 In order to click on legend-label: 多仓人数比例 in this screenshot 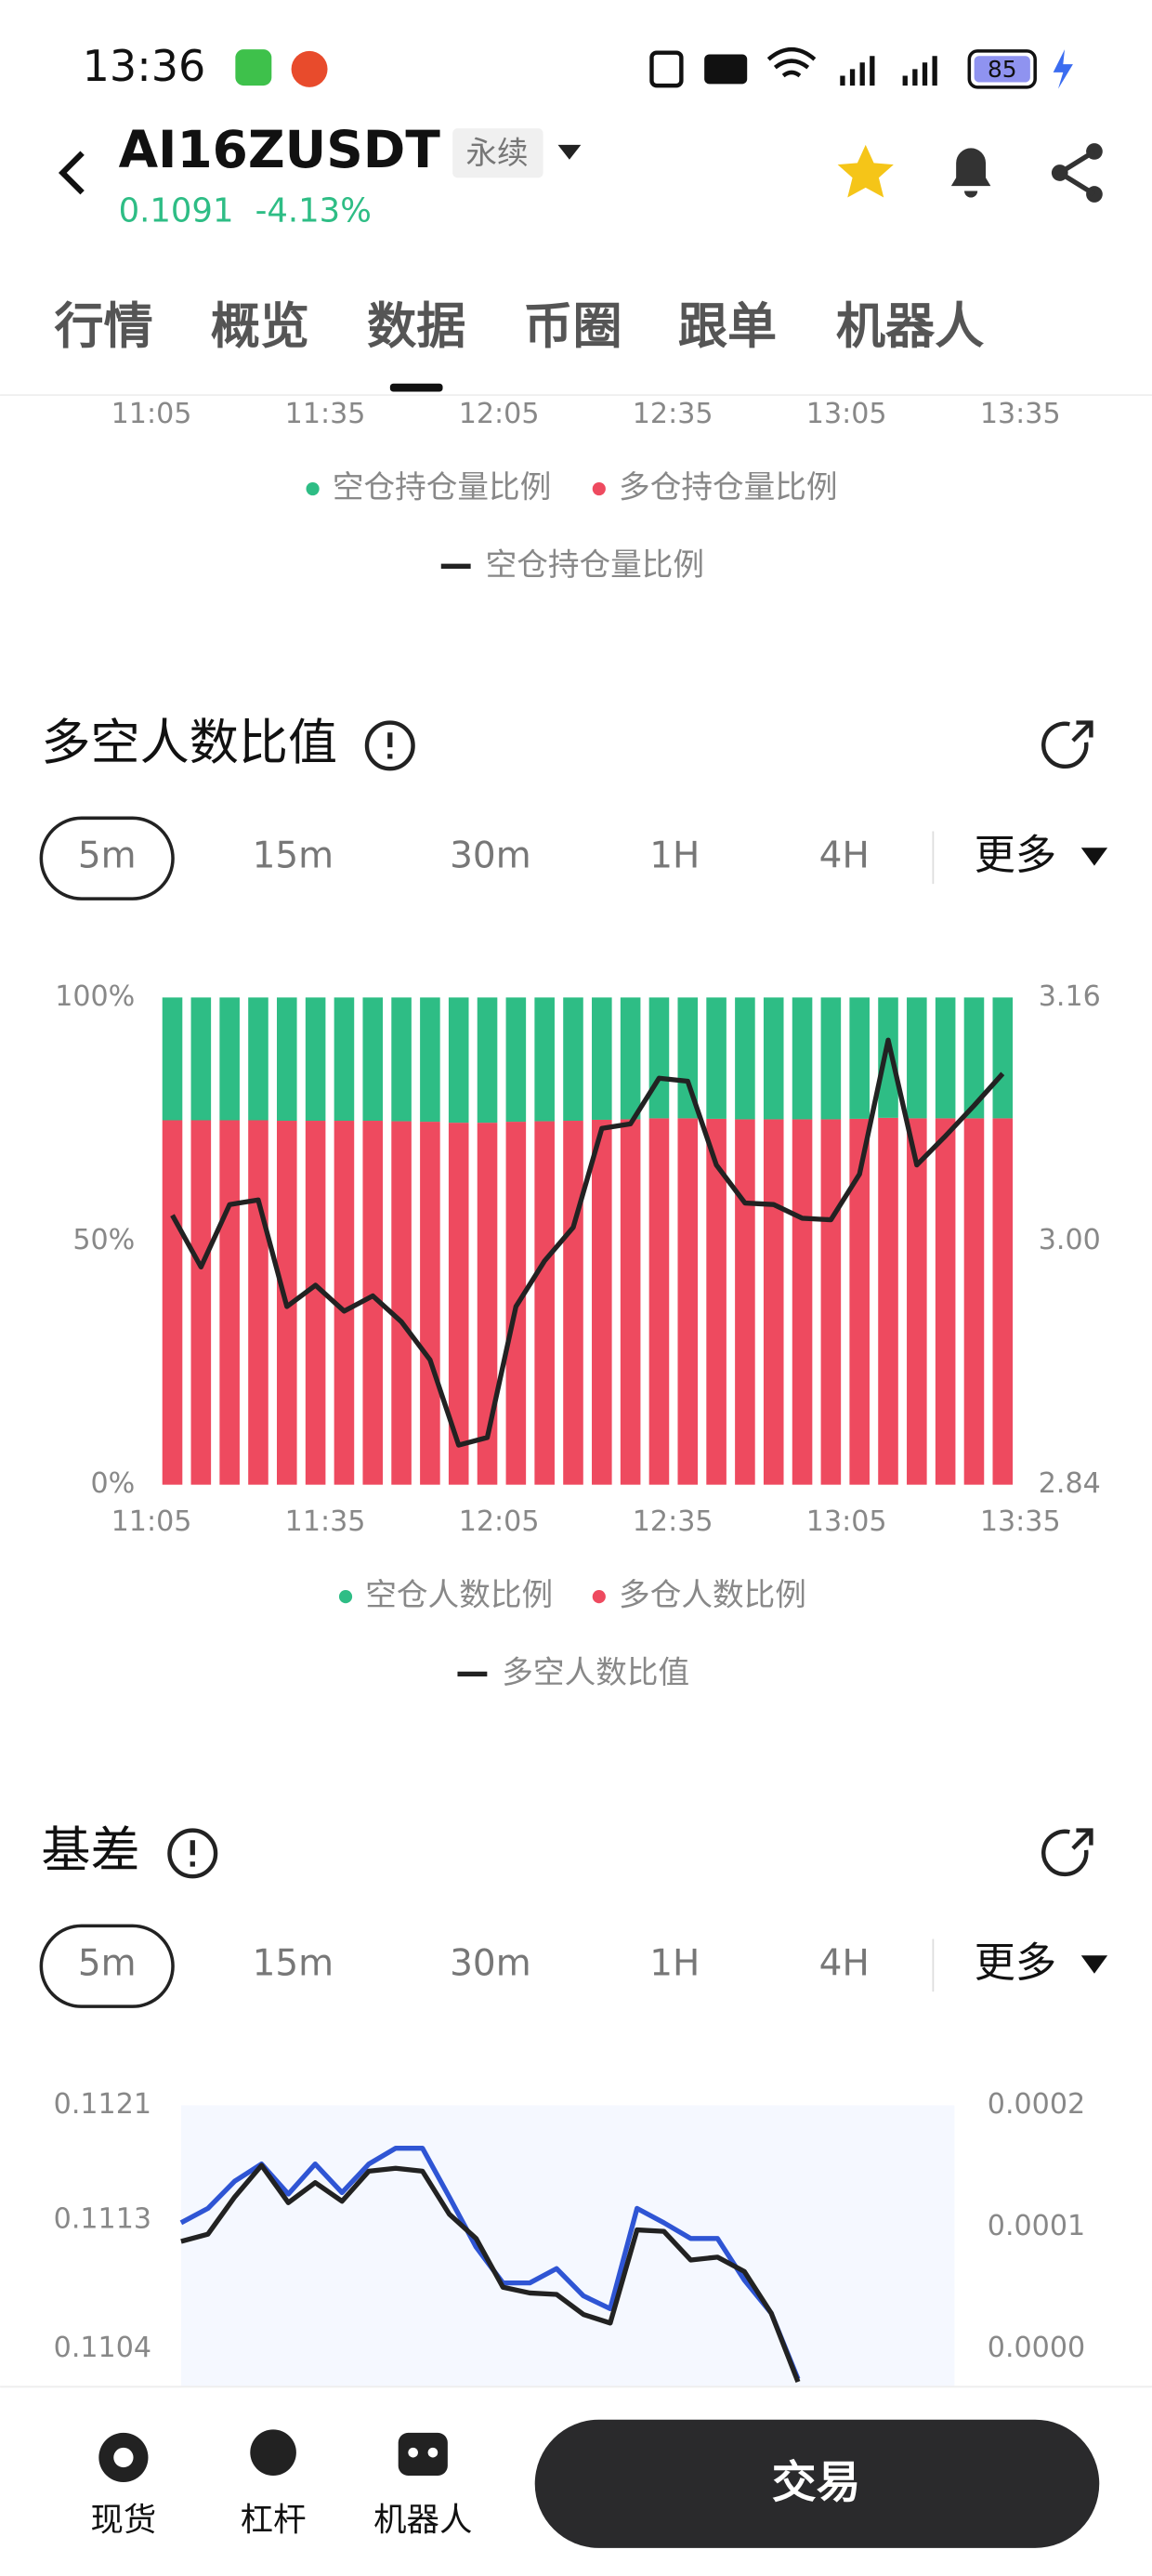, I will do `click(712, 1595)`.